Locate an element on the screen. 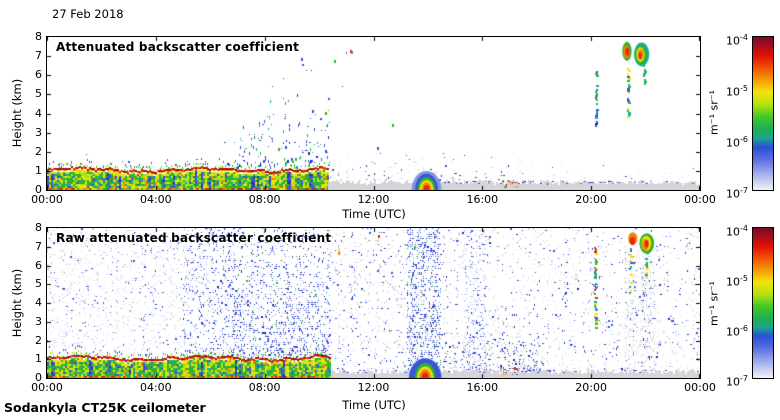  bottom-panel-x-axis-label: Time (UTC) is located at coordinates (374, 405).